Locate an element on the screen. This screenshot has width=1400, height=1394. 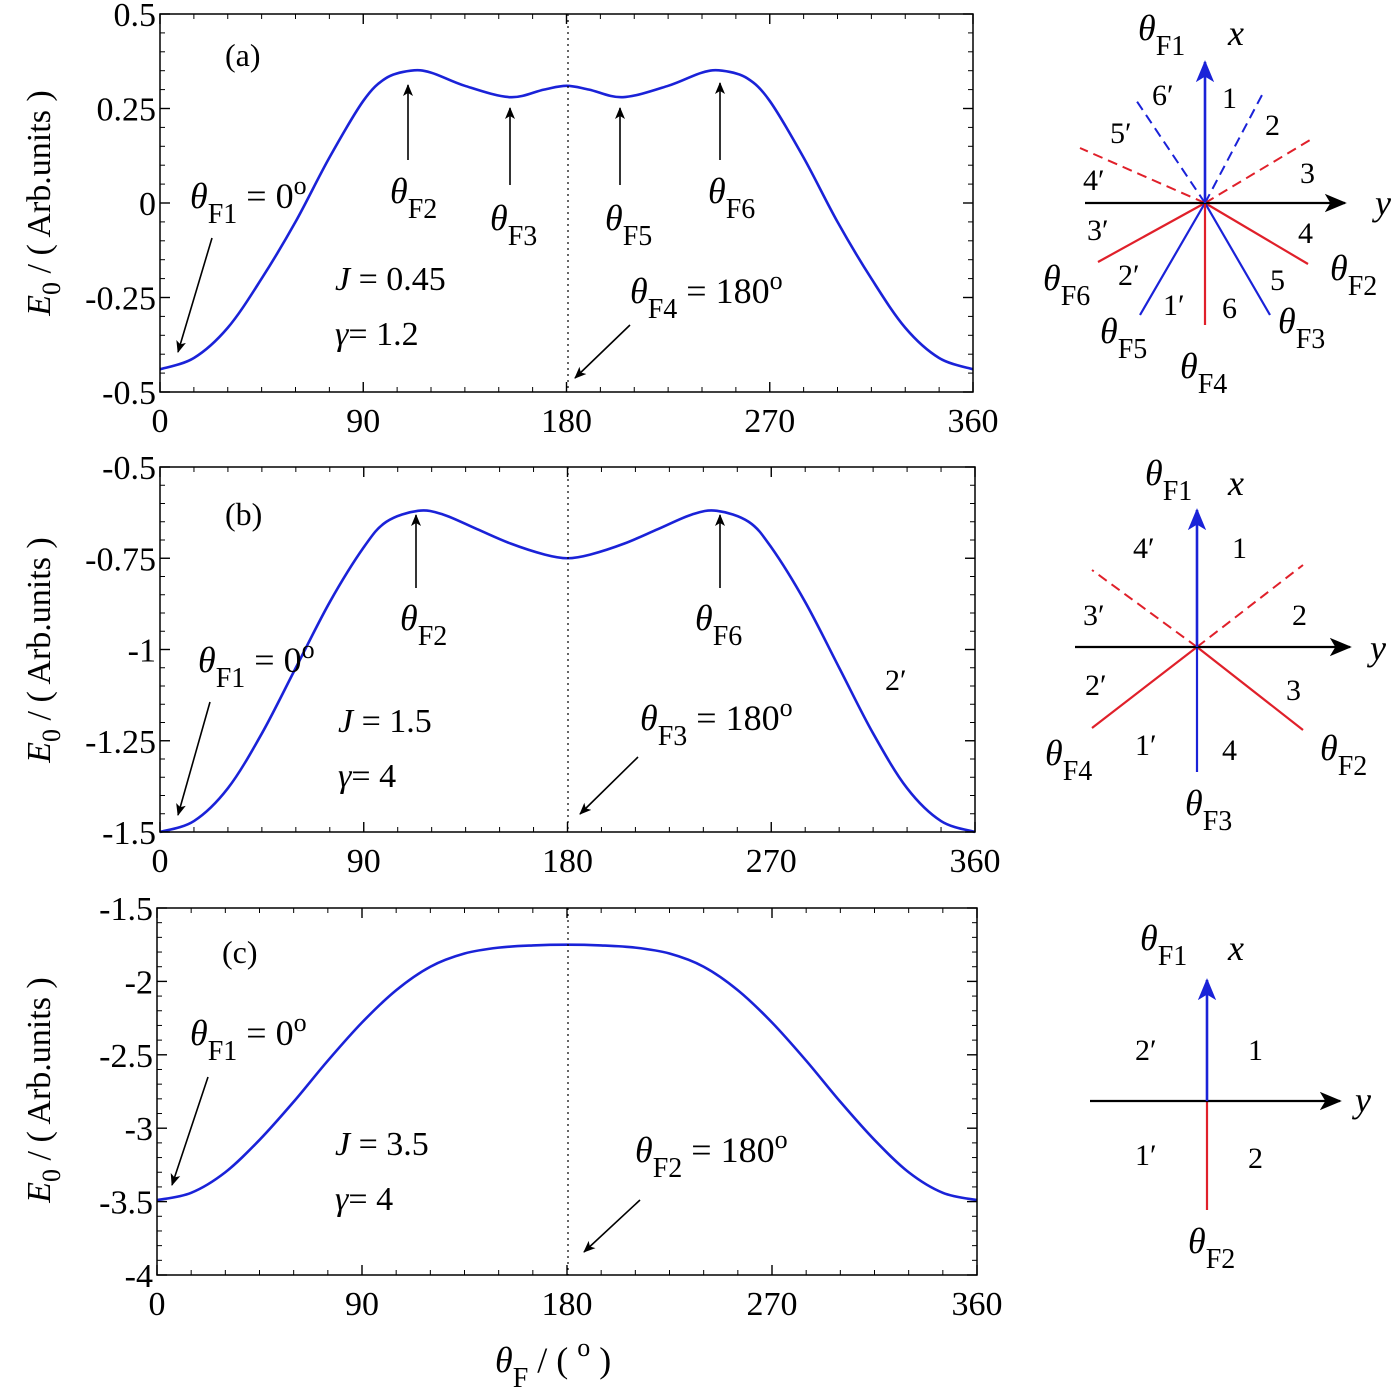
panel-b-y-axis-label: E0 / ( Arb.units ) is located at coordinates (43, 650).